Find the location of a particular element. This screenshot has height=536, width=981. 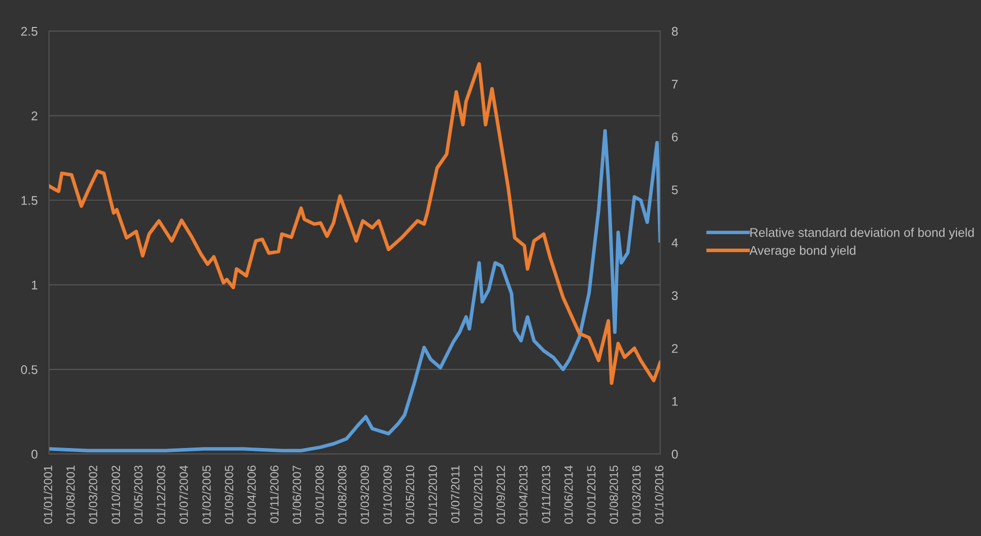

x-tick-label: 01/05/2003 is located at coordinates (138, 495).